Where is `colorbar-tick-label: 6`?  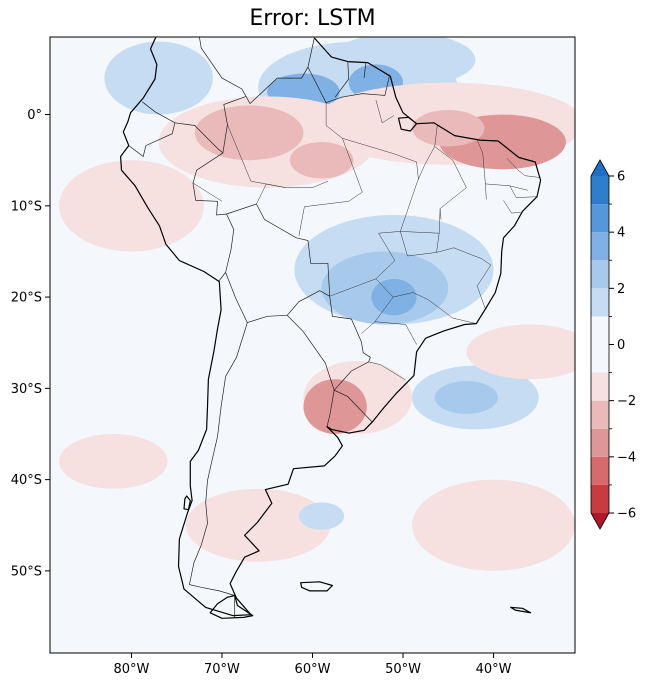 colorbar-tick-label: 6 is located at coordinates (621, 177).